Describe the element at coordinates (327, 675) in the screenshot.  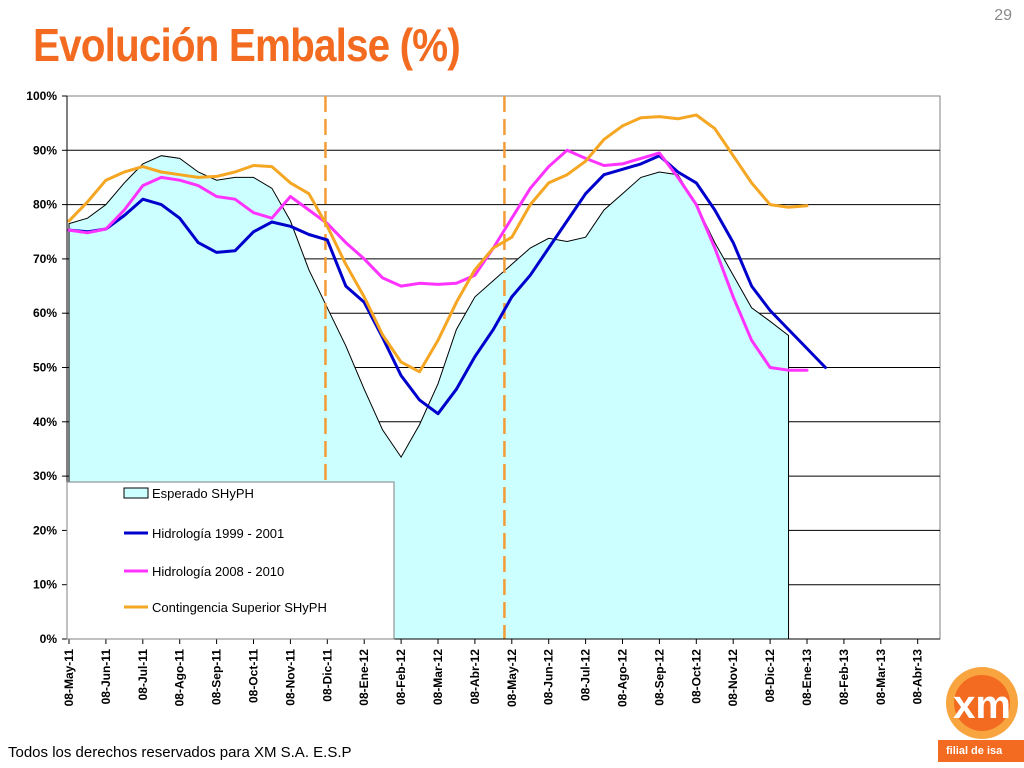
I see `x-tick-label: 08-Dic-11` at that location.